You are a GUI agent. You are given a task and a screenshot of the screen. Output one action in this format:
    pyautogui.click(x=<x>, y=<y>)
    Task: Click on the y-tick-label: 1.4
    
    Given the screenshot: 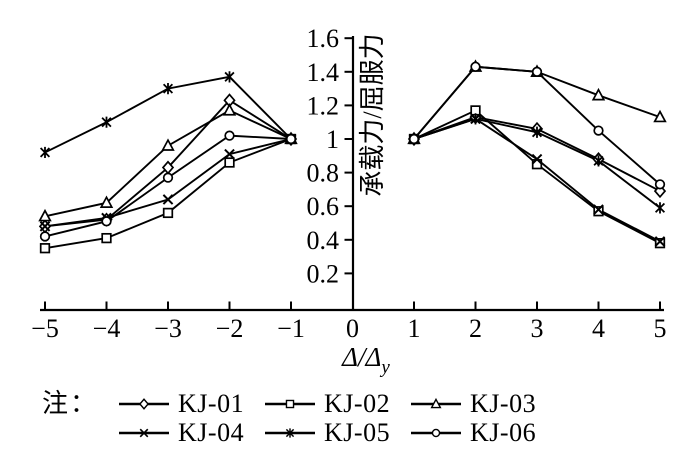 What is the action you would take?
    pyautogui.click(x=323, y=72)
    